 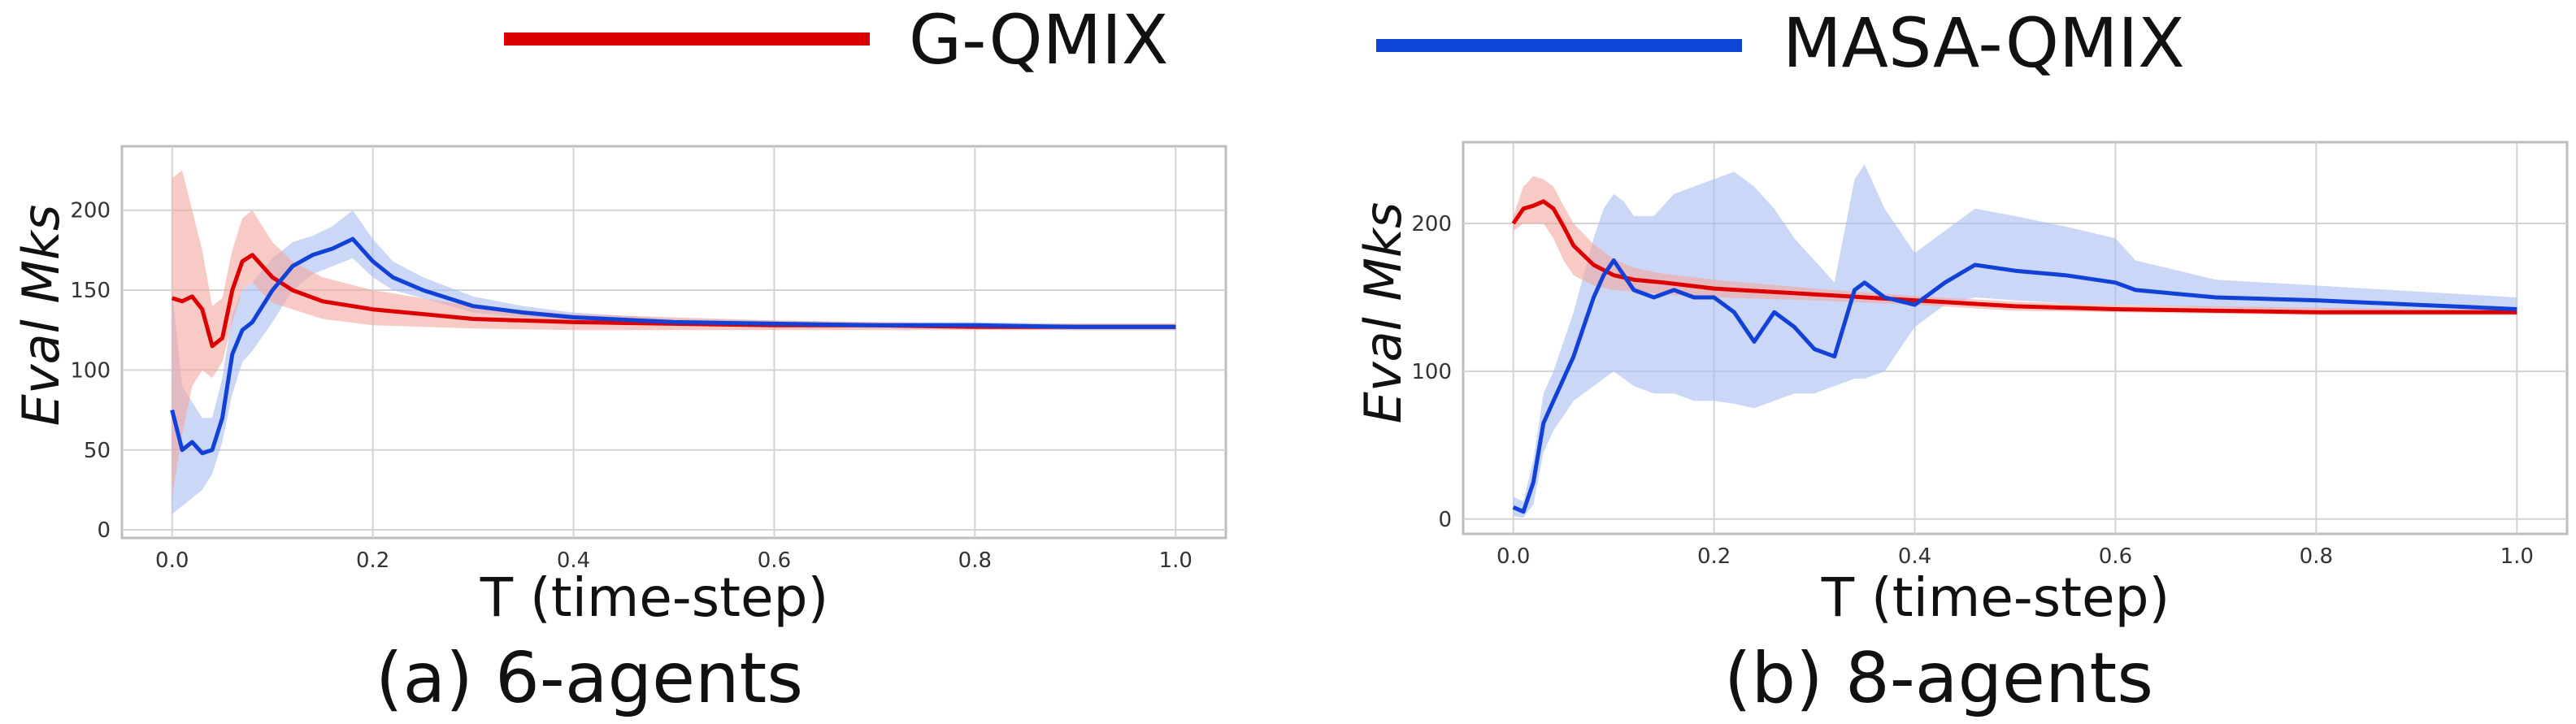 What do you see at coordinates (97, 451) in the screenshot?
I see `y-tick-label: 50` at bounding box center [97, 451].